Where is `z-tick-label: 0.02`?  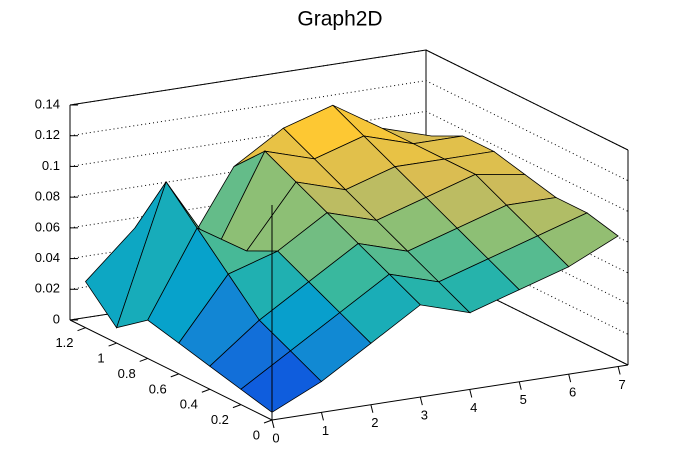
z-tick-label: 0.02 is located at coordinates (47, 288).